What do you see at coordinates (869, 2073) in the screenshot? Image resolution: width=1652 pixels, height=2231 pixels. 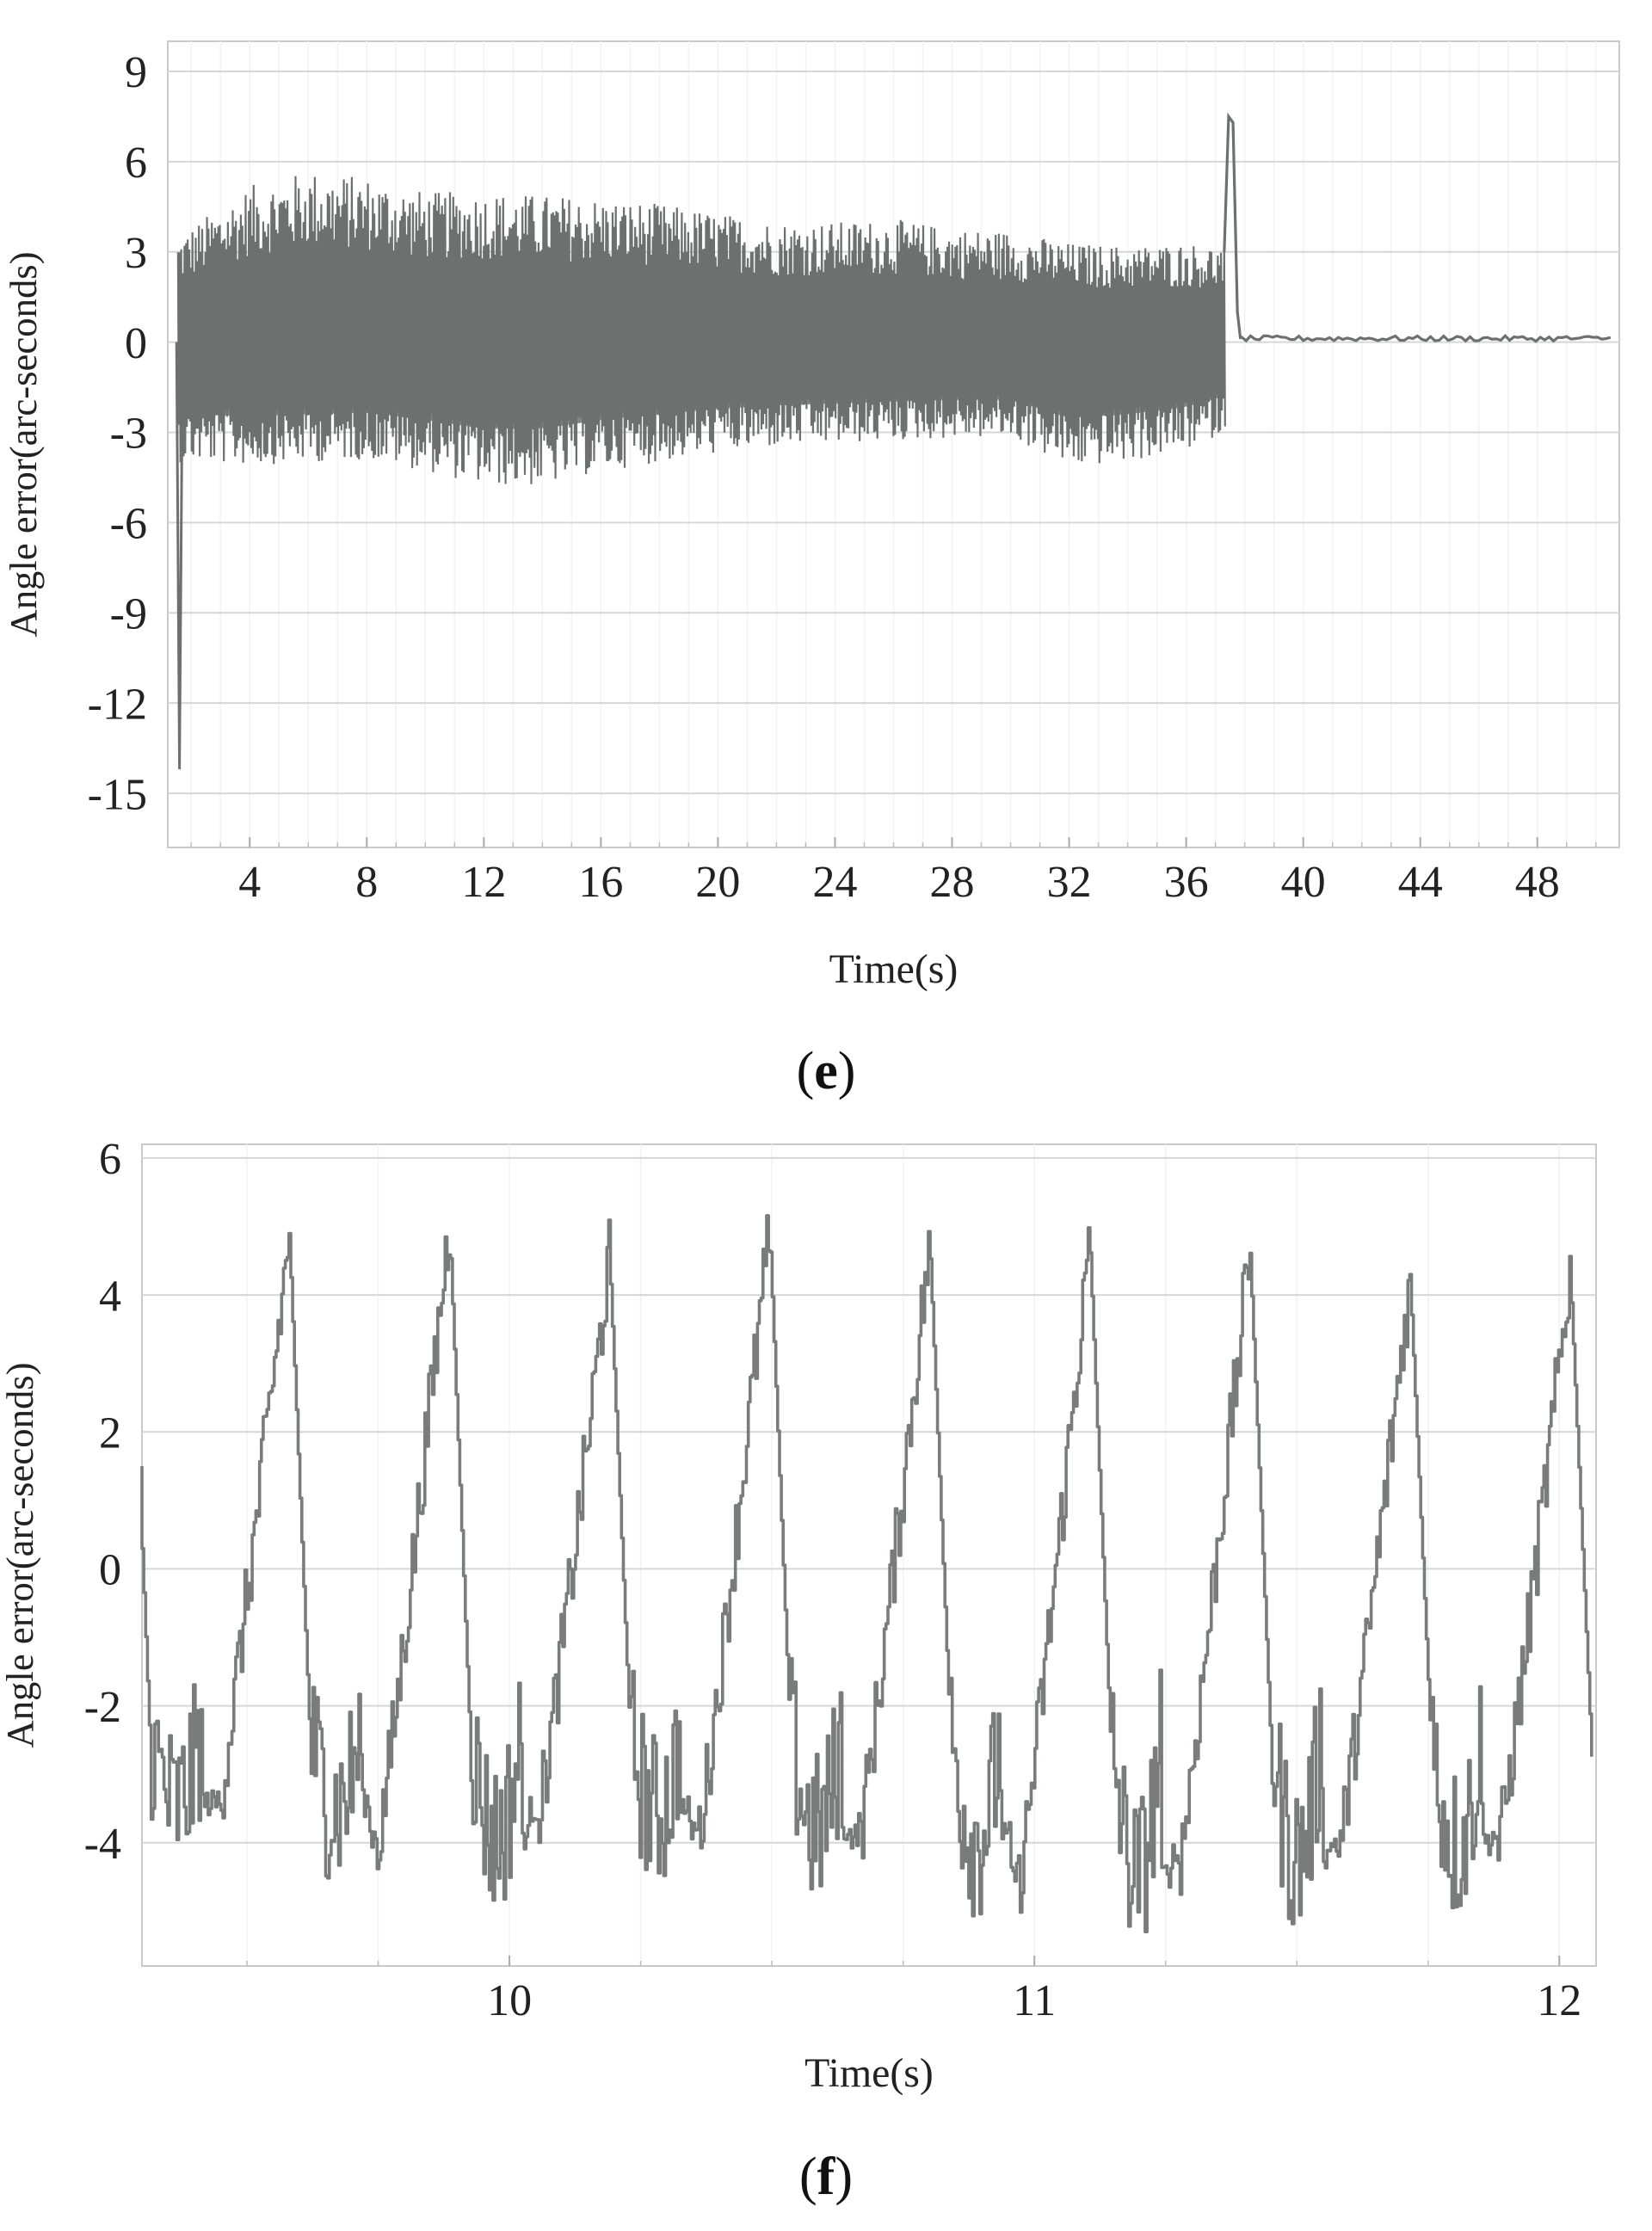 I see `f-x-axis-label: Time(s)` at bounding box center [869, 2073].